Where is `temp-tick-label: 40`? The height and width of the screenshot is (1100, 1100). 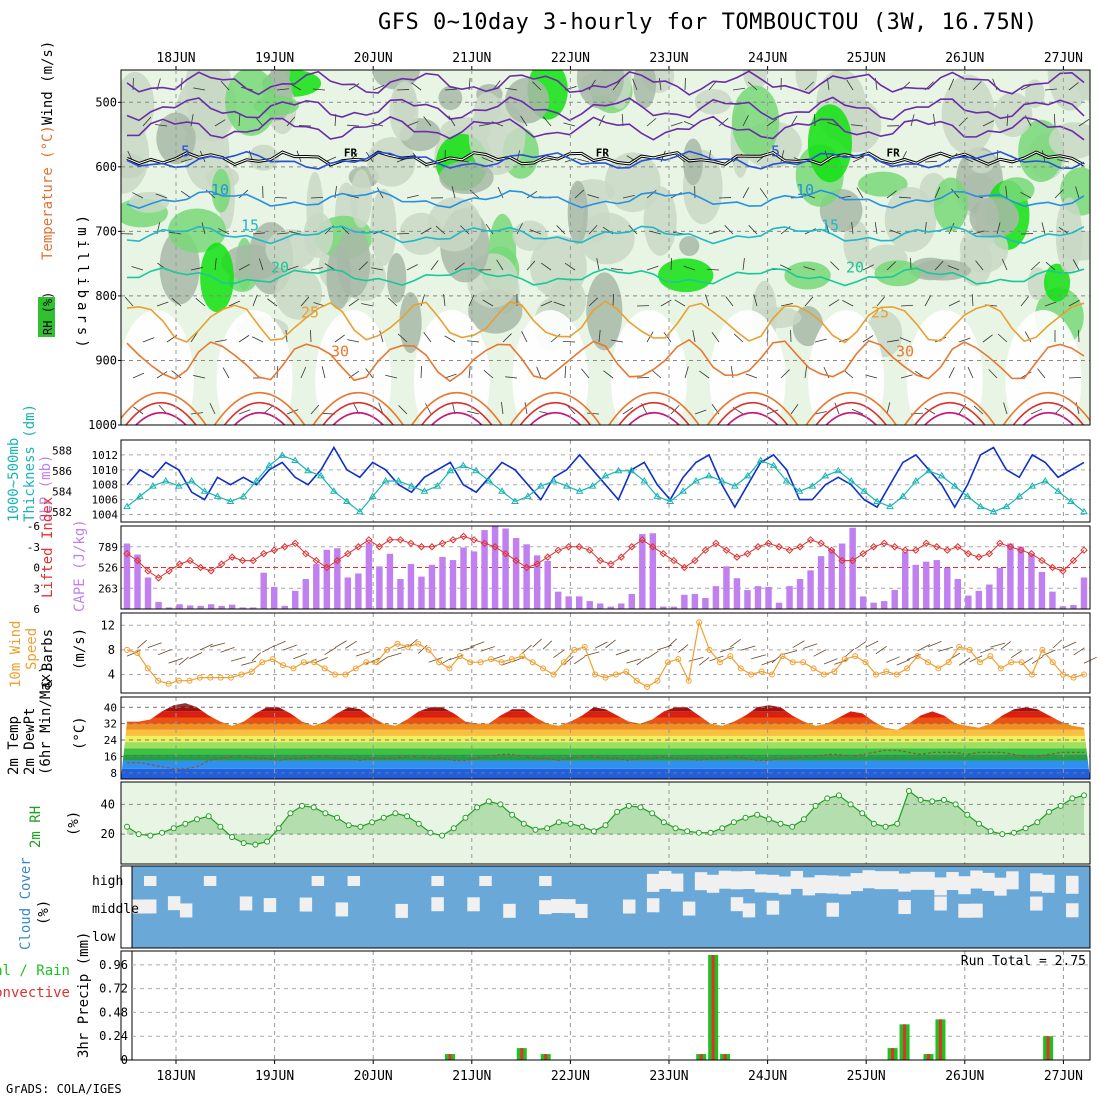 temp-tick-label: 40 is located at coordinates (110, 707).